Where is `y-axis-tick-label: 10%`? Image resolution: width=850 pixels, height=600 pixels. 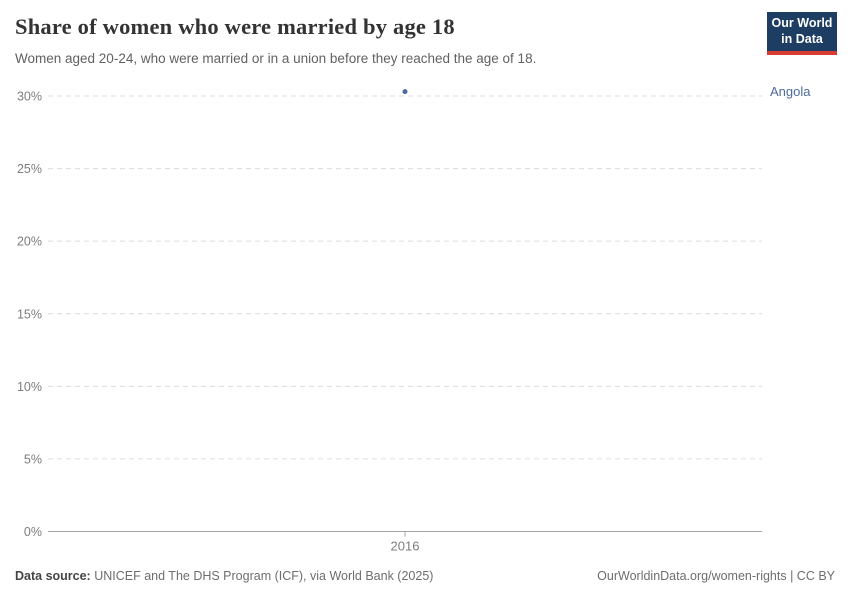 y-axis-tick-label: 10% is located at coordinates (29, 387).